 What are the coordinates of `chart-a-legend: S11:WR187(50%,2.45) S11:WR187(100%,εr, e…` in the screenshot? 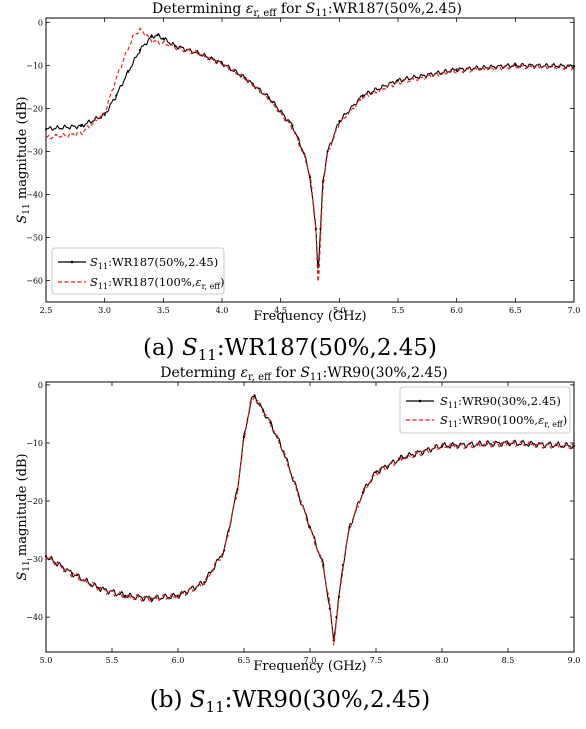 It's located at (138, 271).